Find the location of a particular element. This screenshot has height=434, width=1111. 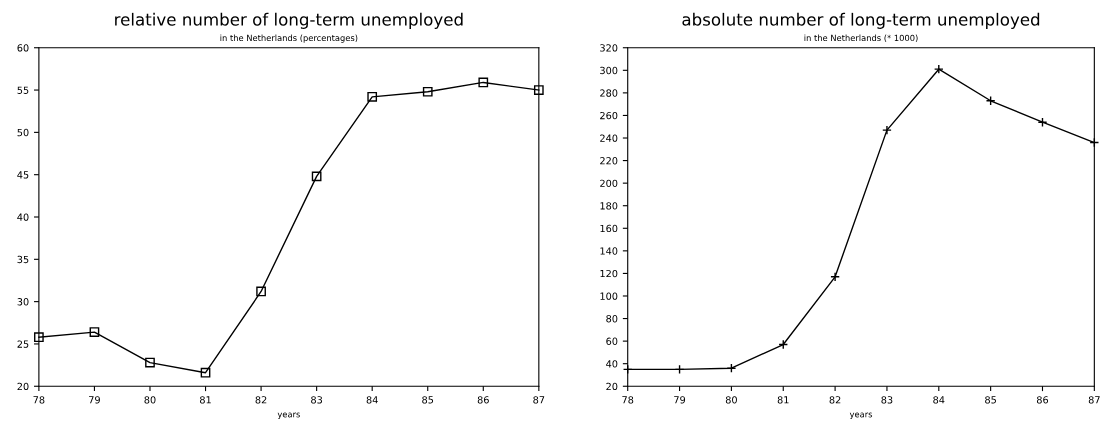

y-tick-label: 320 is located at coordinates (609, 48).